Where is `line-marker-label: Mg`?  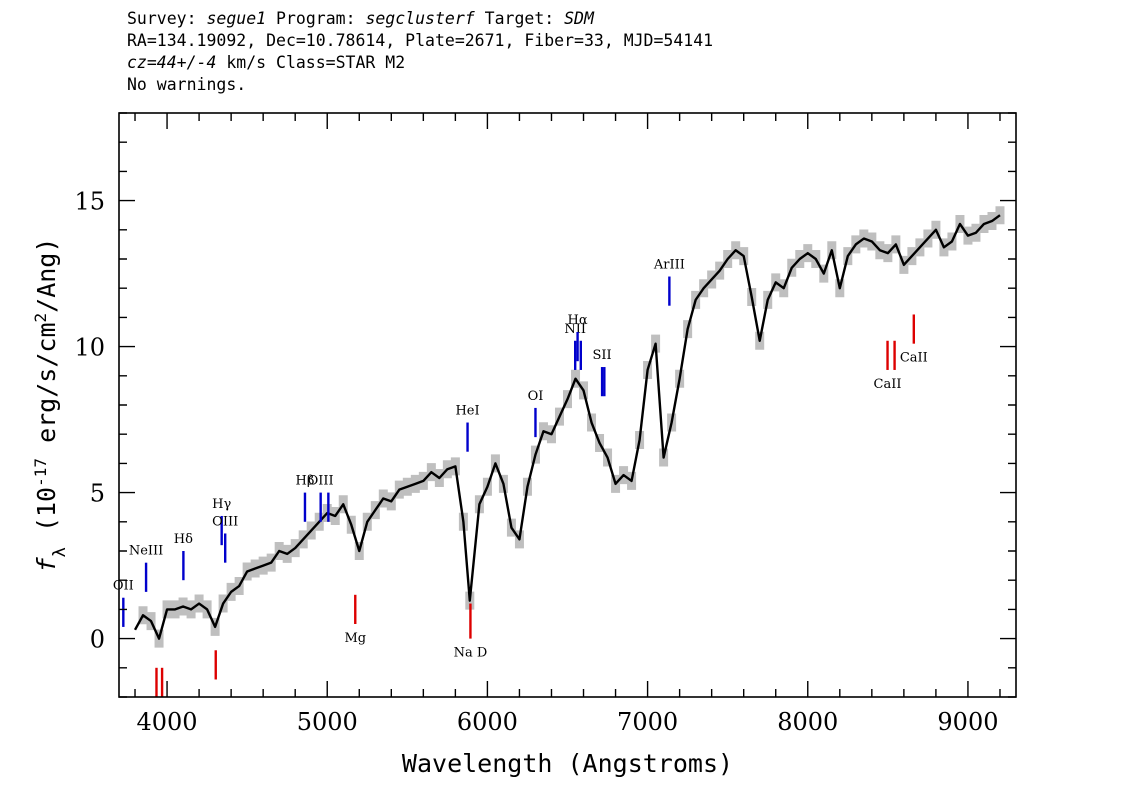
line-marker-label: Mg is located at coordinates (355, 638).